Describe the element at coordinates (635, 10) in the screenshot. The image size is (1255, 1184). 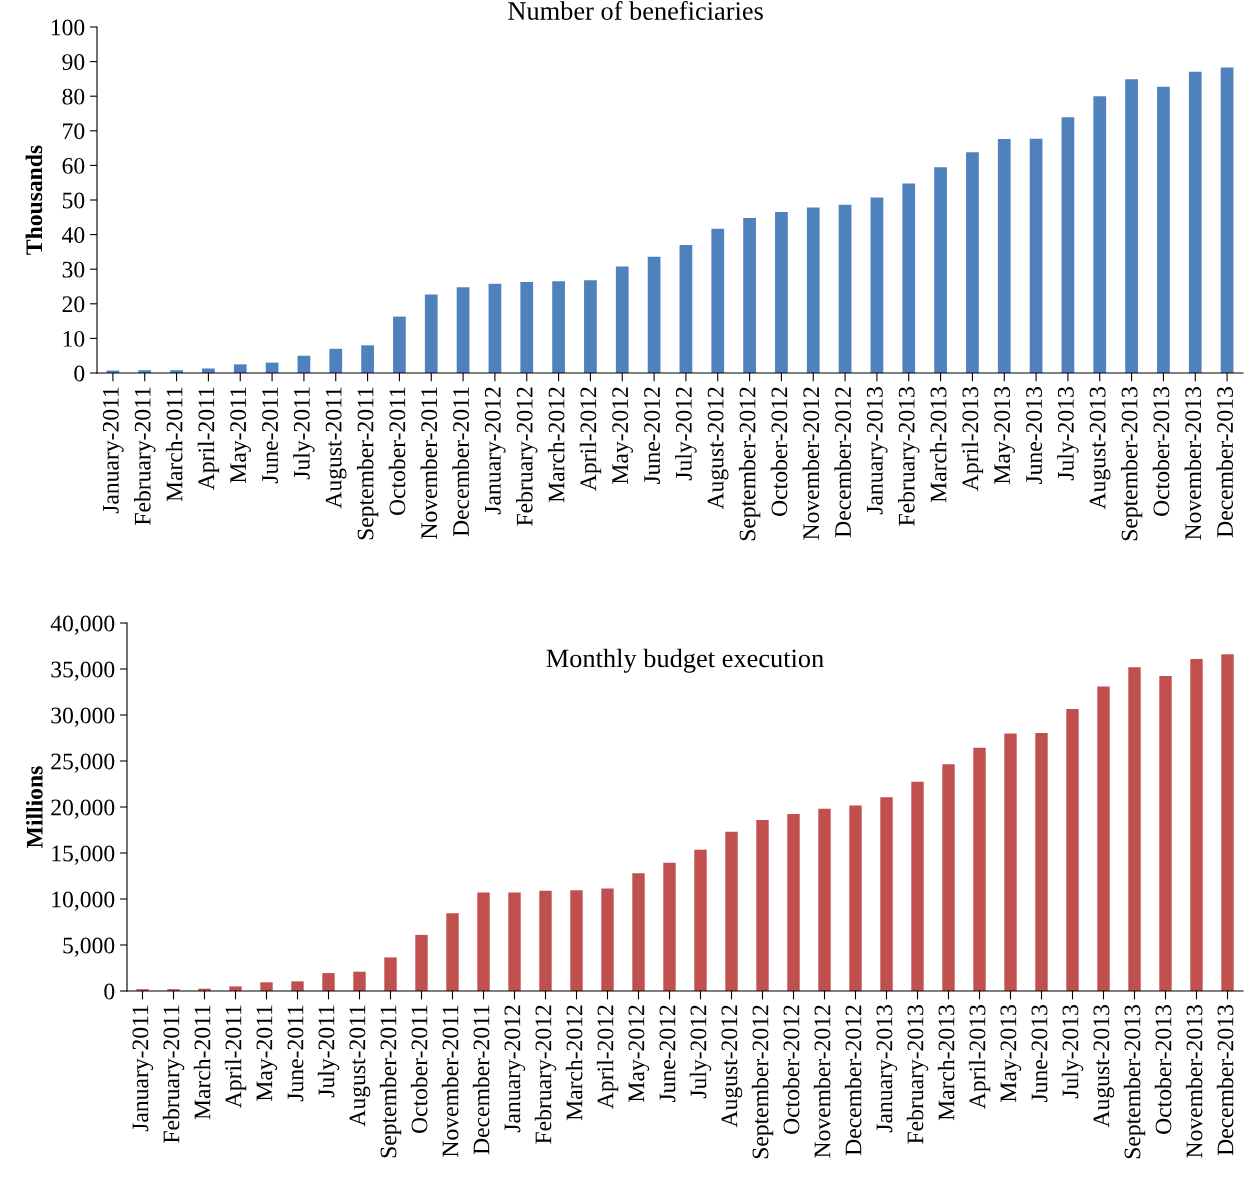
I see `chart-title: Number of beneficiaries` at that location.